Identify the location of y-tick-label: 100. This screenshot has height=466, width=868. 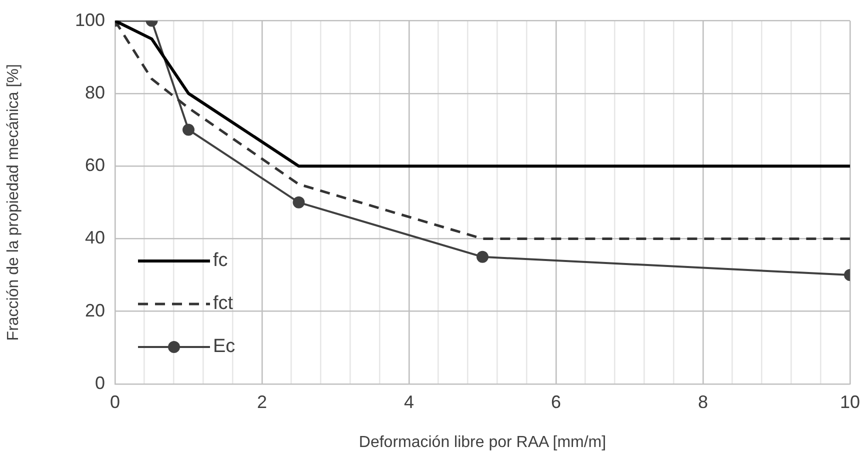
(89, 20).